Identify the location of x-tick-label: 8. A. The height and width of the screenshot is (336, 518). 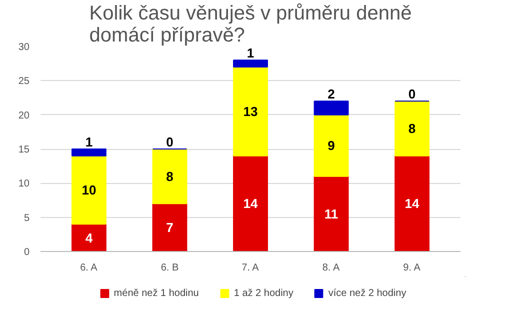
(331, 268).